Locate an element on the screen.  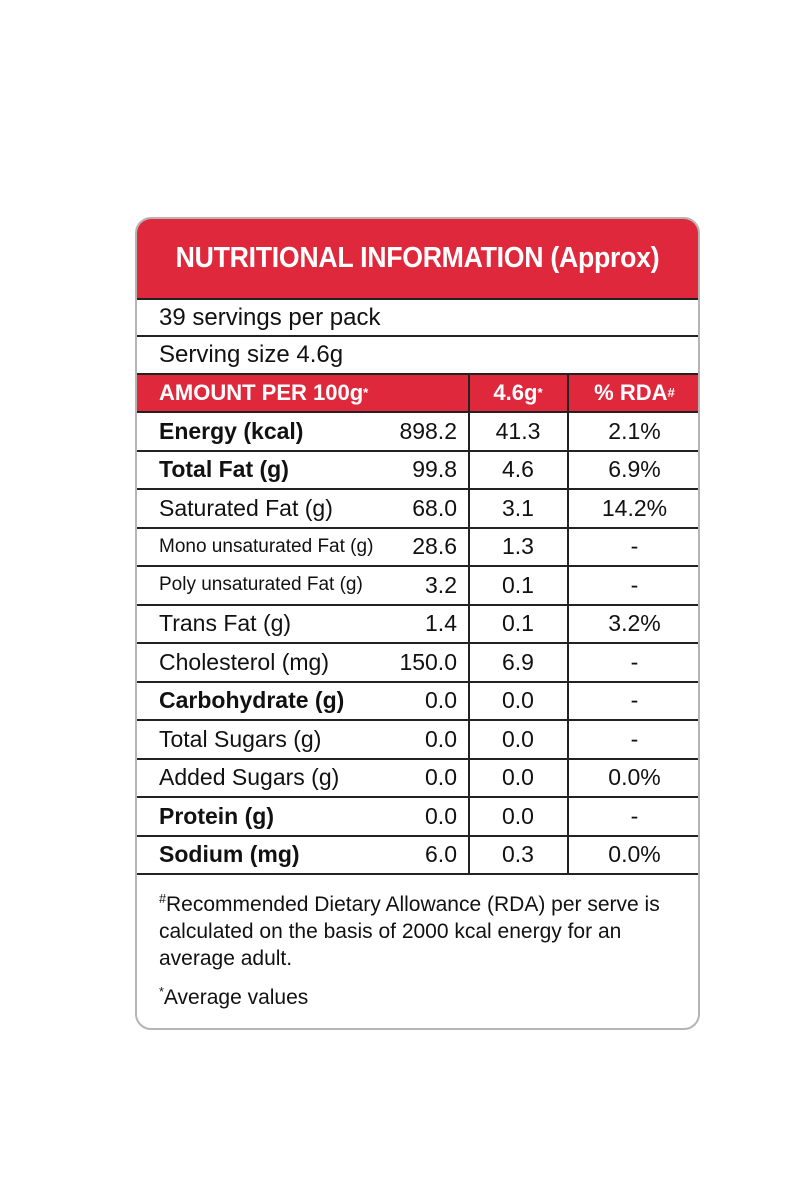
header-amount: AMOUNT PER 100g * is located at coordinates (264, 392).